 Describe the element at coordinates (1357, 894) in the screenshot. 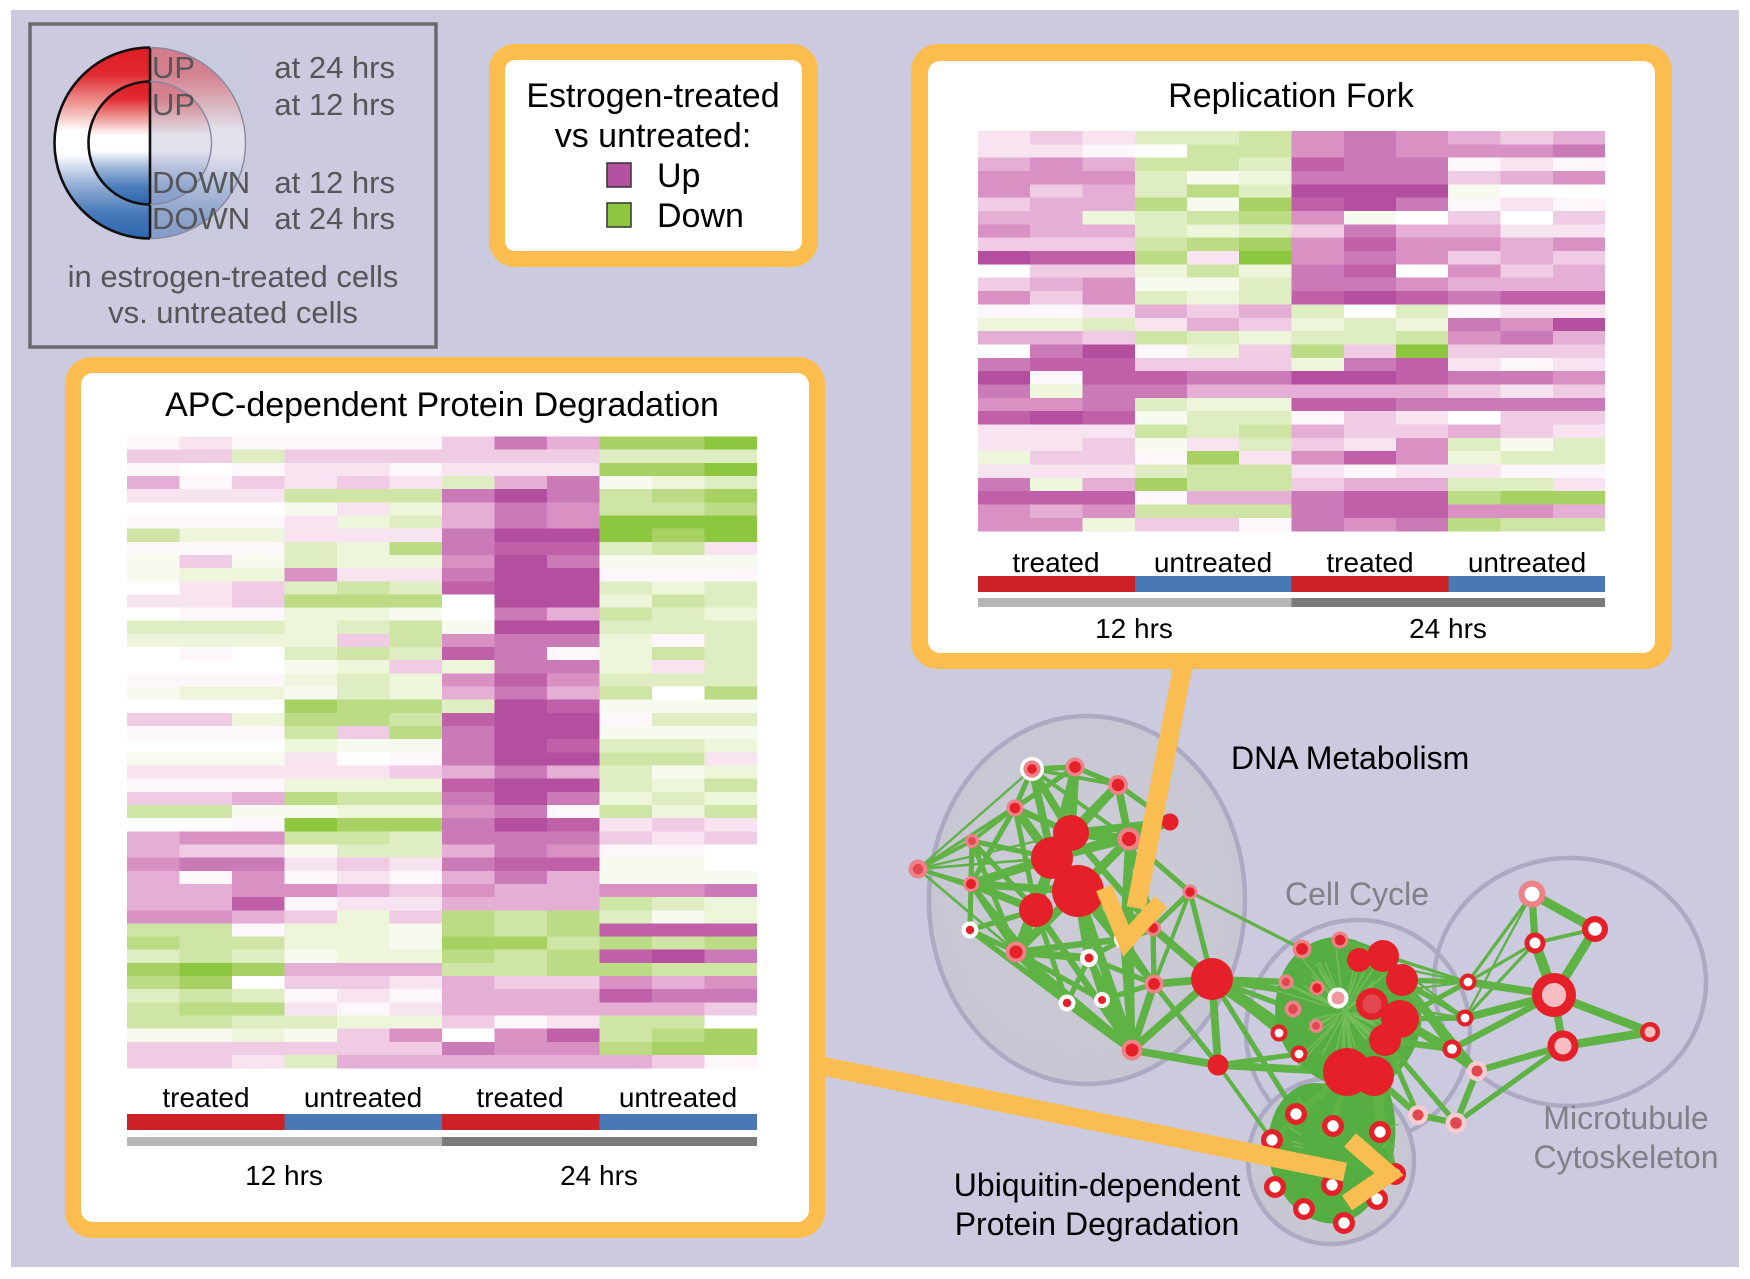

I see `svg-text: Cell Cycle` at that location.